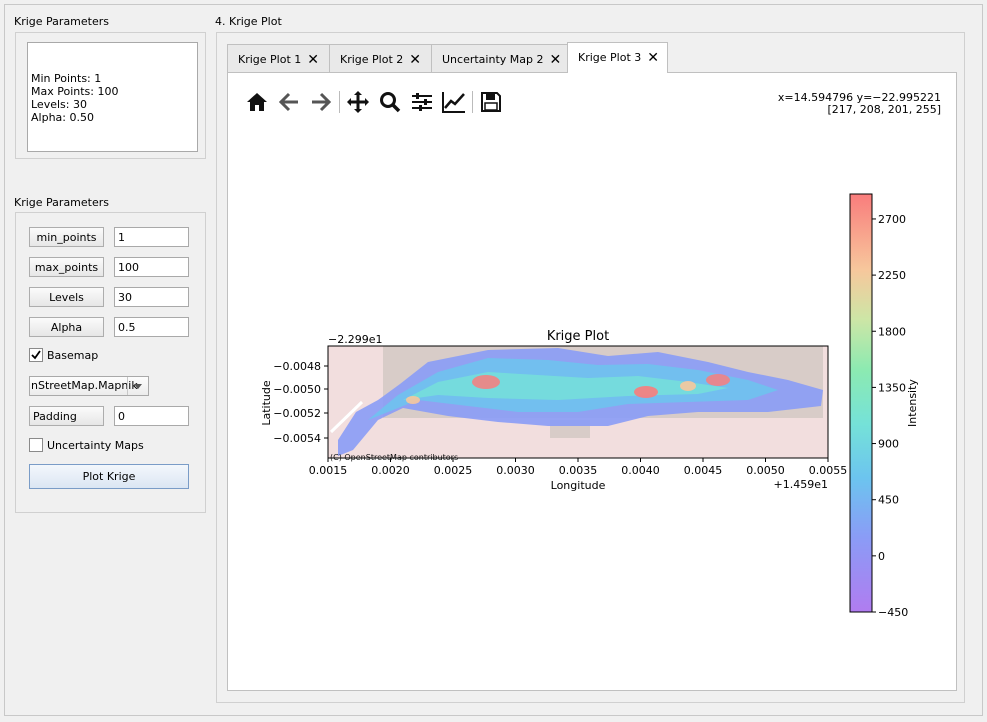 The width and height of the screenshot is (987, 722). What do you see at coordinates (453, 470) in the screenshot?
I see `x-tick-label: 0.0025` at bounding box center [453, 470].